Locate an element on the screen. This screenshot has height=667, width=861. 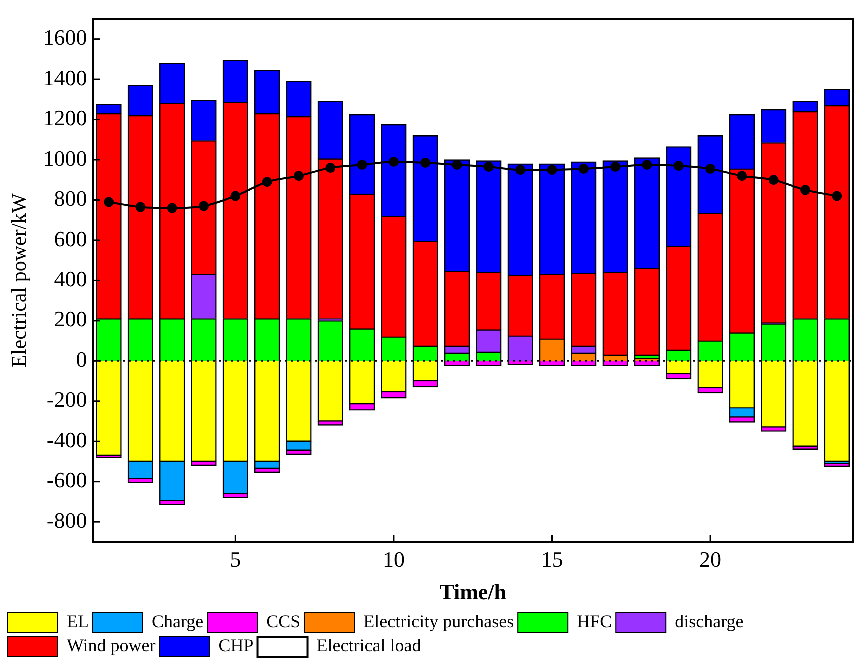
y-tick-label: 1600 is located at coordinates (65, 37).